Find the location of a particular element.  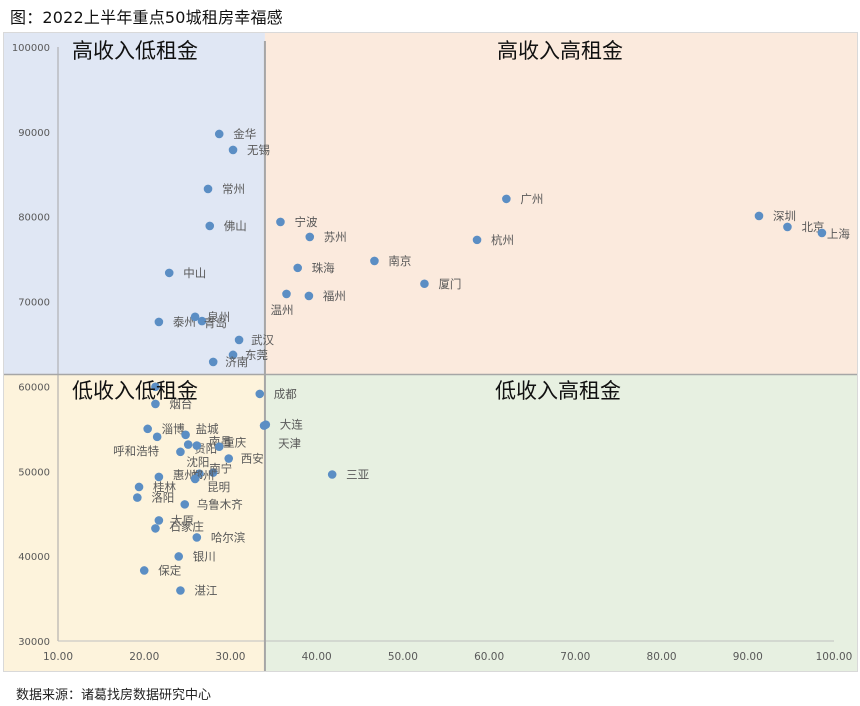

point-label: 上海 is located at coordinates (838, 234).